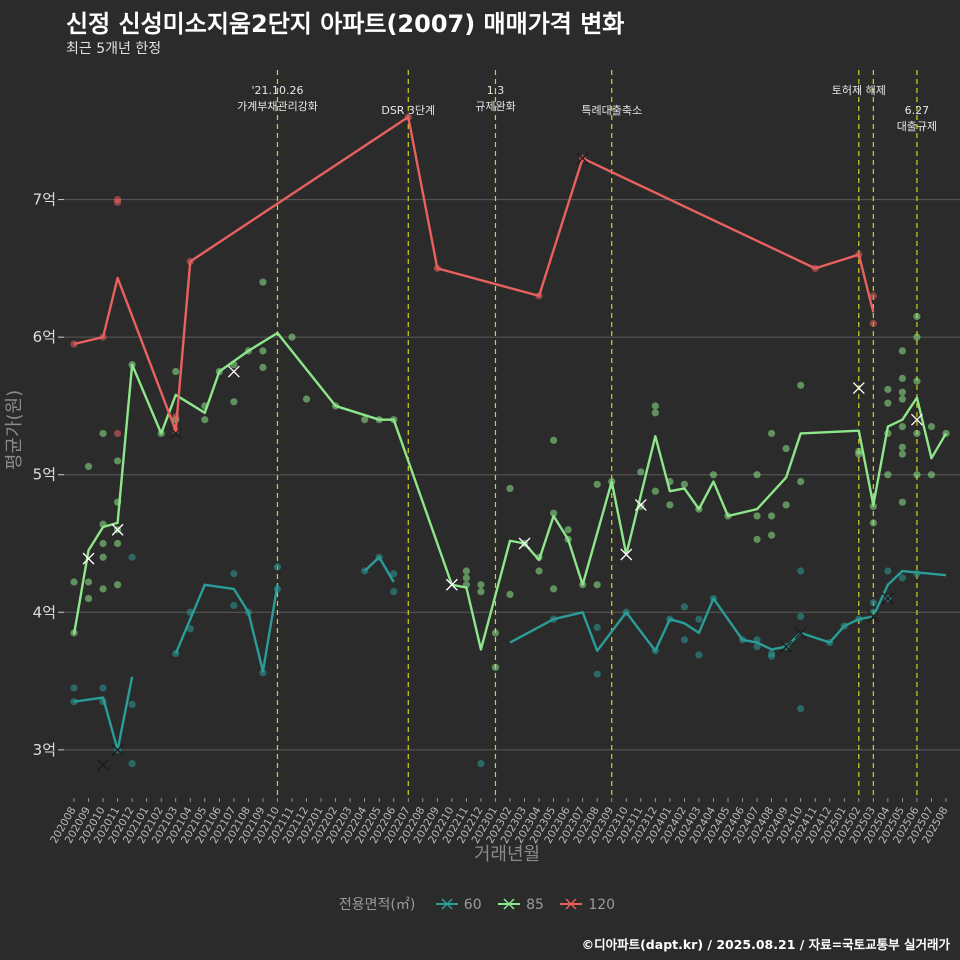 The image size is (960, 960). What do you see at coordinates (523, 905) in the screenshot?
I see `legend-item-85: 85` at bounding box center [523, 905].